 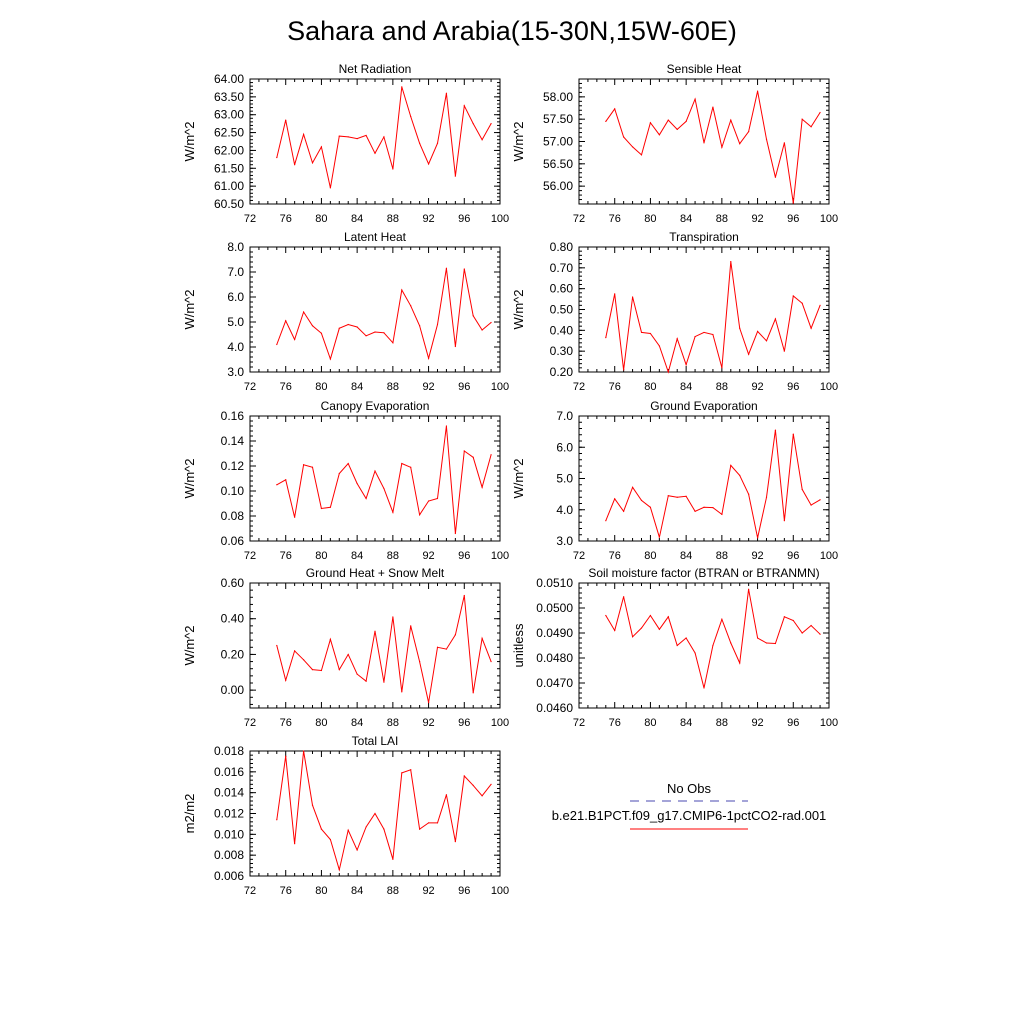 I want to click on panel-title: Total LAI, so click(x=375, y=741).